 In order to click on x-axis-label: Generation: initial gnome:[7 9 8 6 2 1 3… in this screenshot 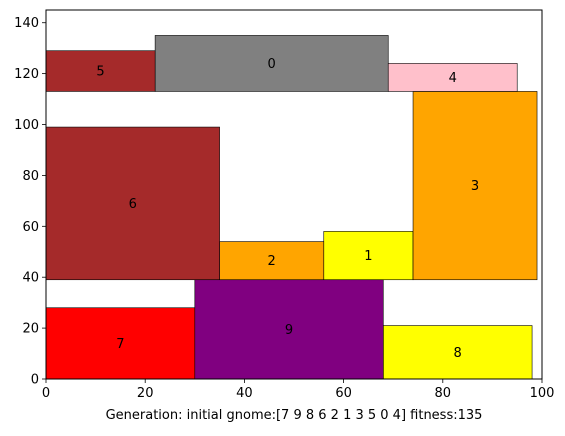, I will do `click(294, 415)`.